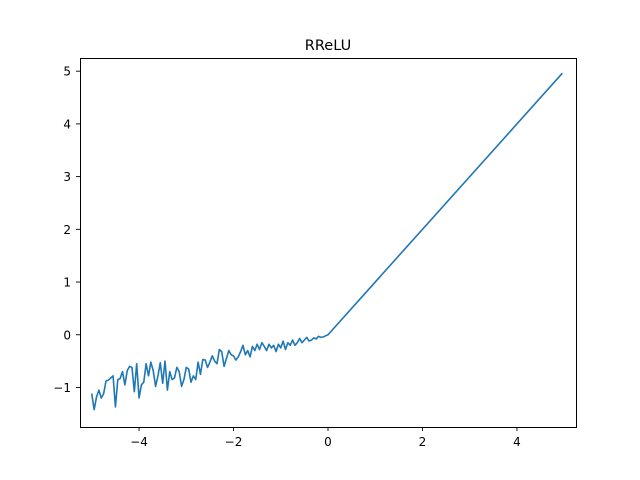  Describe the element at coordinates (423, 442) in the screenshot. I see `x-tick-label: 2` at that location.